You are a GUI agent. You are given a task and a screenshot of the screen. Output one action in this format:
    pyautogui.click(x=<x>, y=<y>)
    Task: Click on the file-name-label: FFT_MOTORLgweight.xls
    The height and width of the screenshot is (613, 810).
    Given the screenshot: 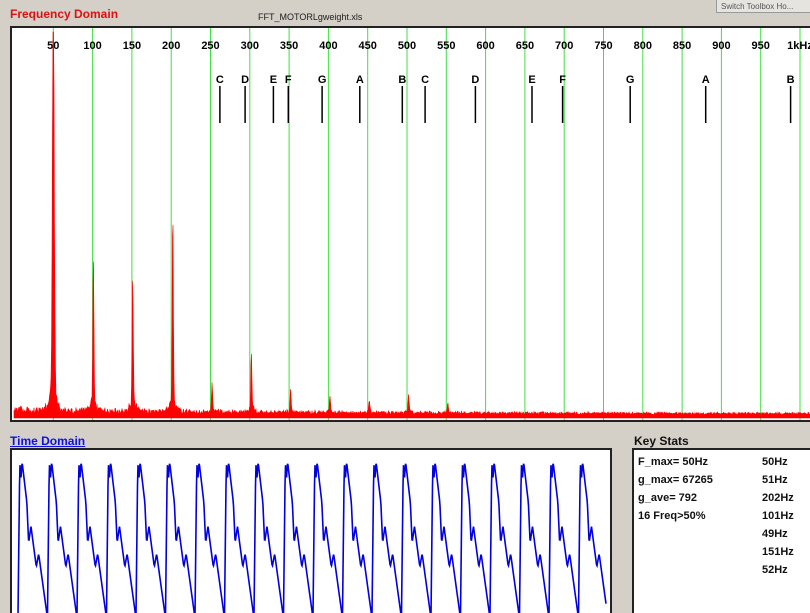 What is the action you would take?
    pyautogui.click(x=310, y=17)
    